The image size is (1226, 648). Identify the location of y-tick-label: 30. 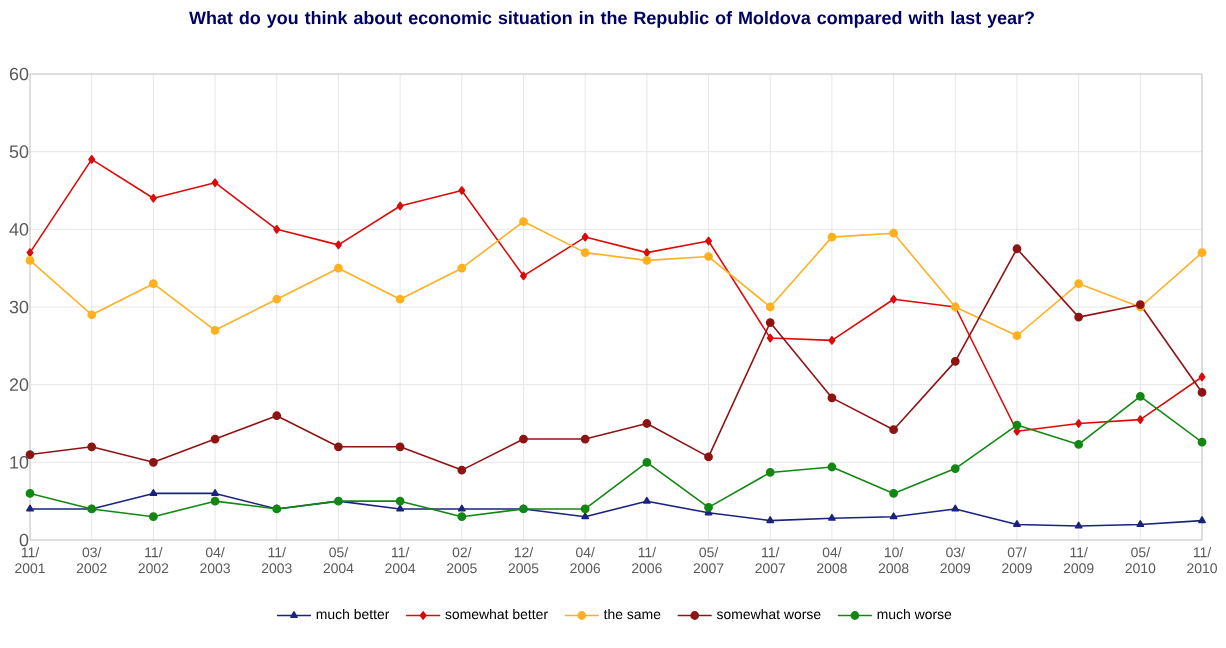
(19, 307).